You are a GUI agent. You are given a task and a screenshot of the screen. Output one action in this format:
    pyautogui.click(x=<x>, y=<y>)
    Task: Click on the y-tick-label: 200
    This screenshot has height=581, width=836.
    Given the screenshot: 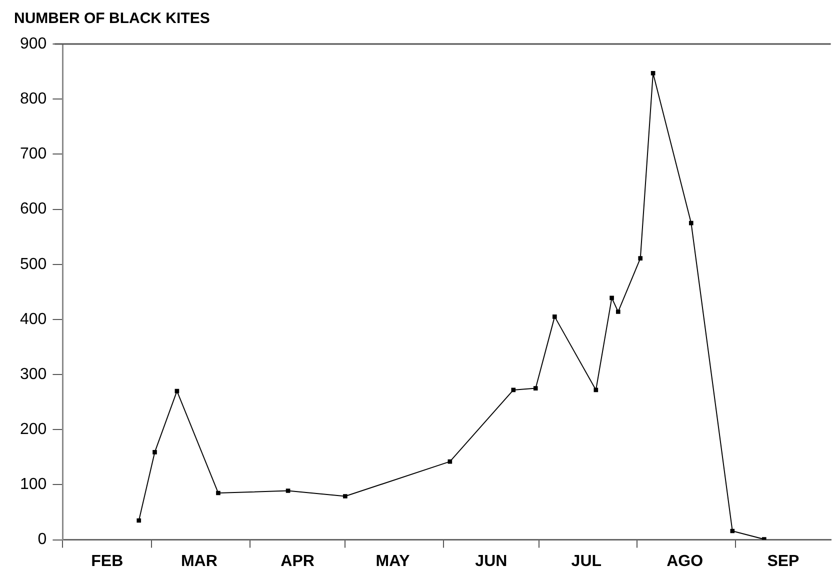 What is the action you would take?
    pyautogui.click(x=33, y=429)
    